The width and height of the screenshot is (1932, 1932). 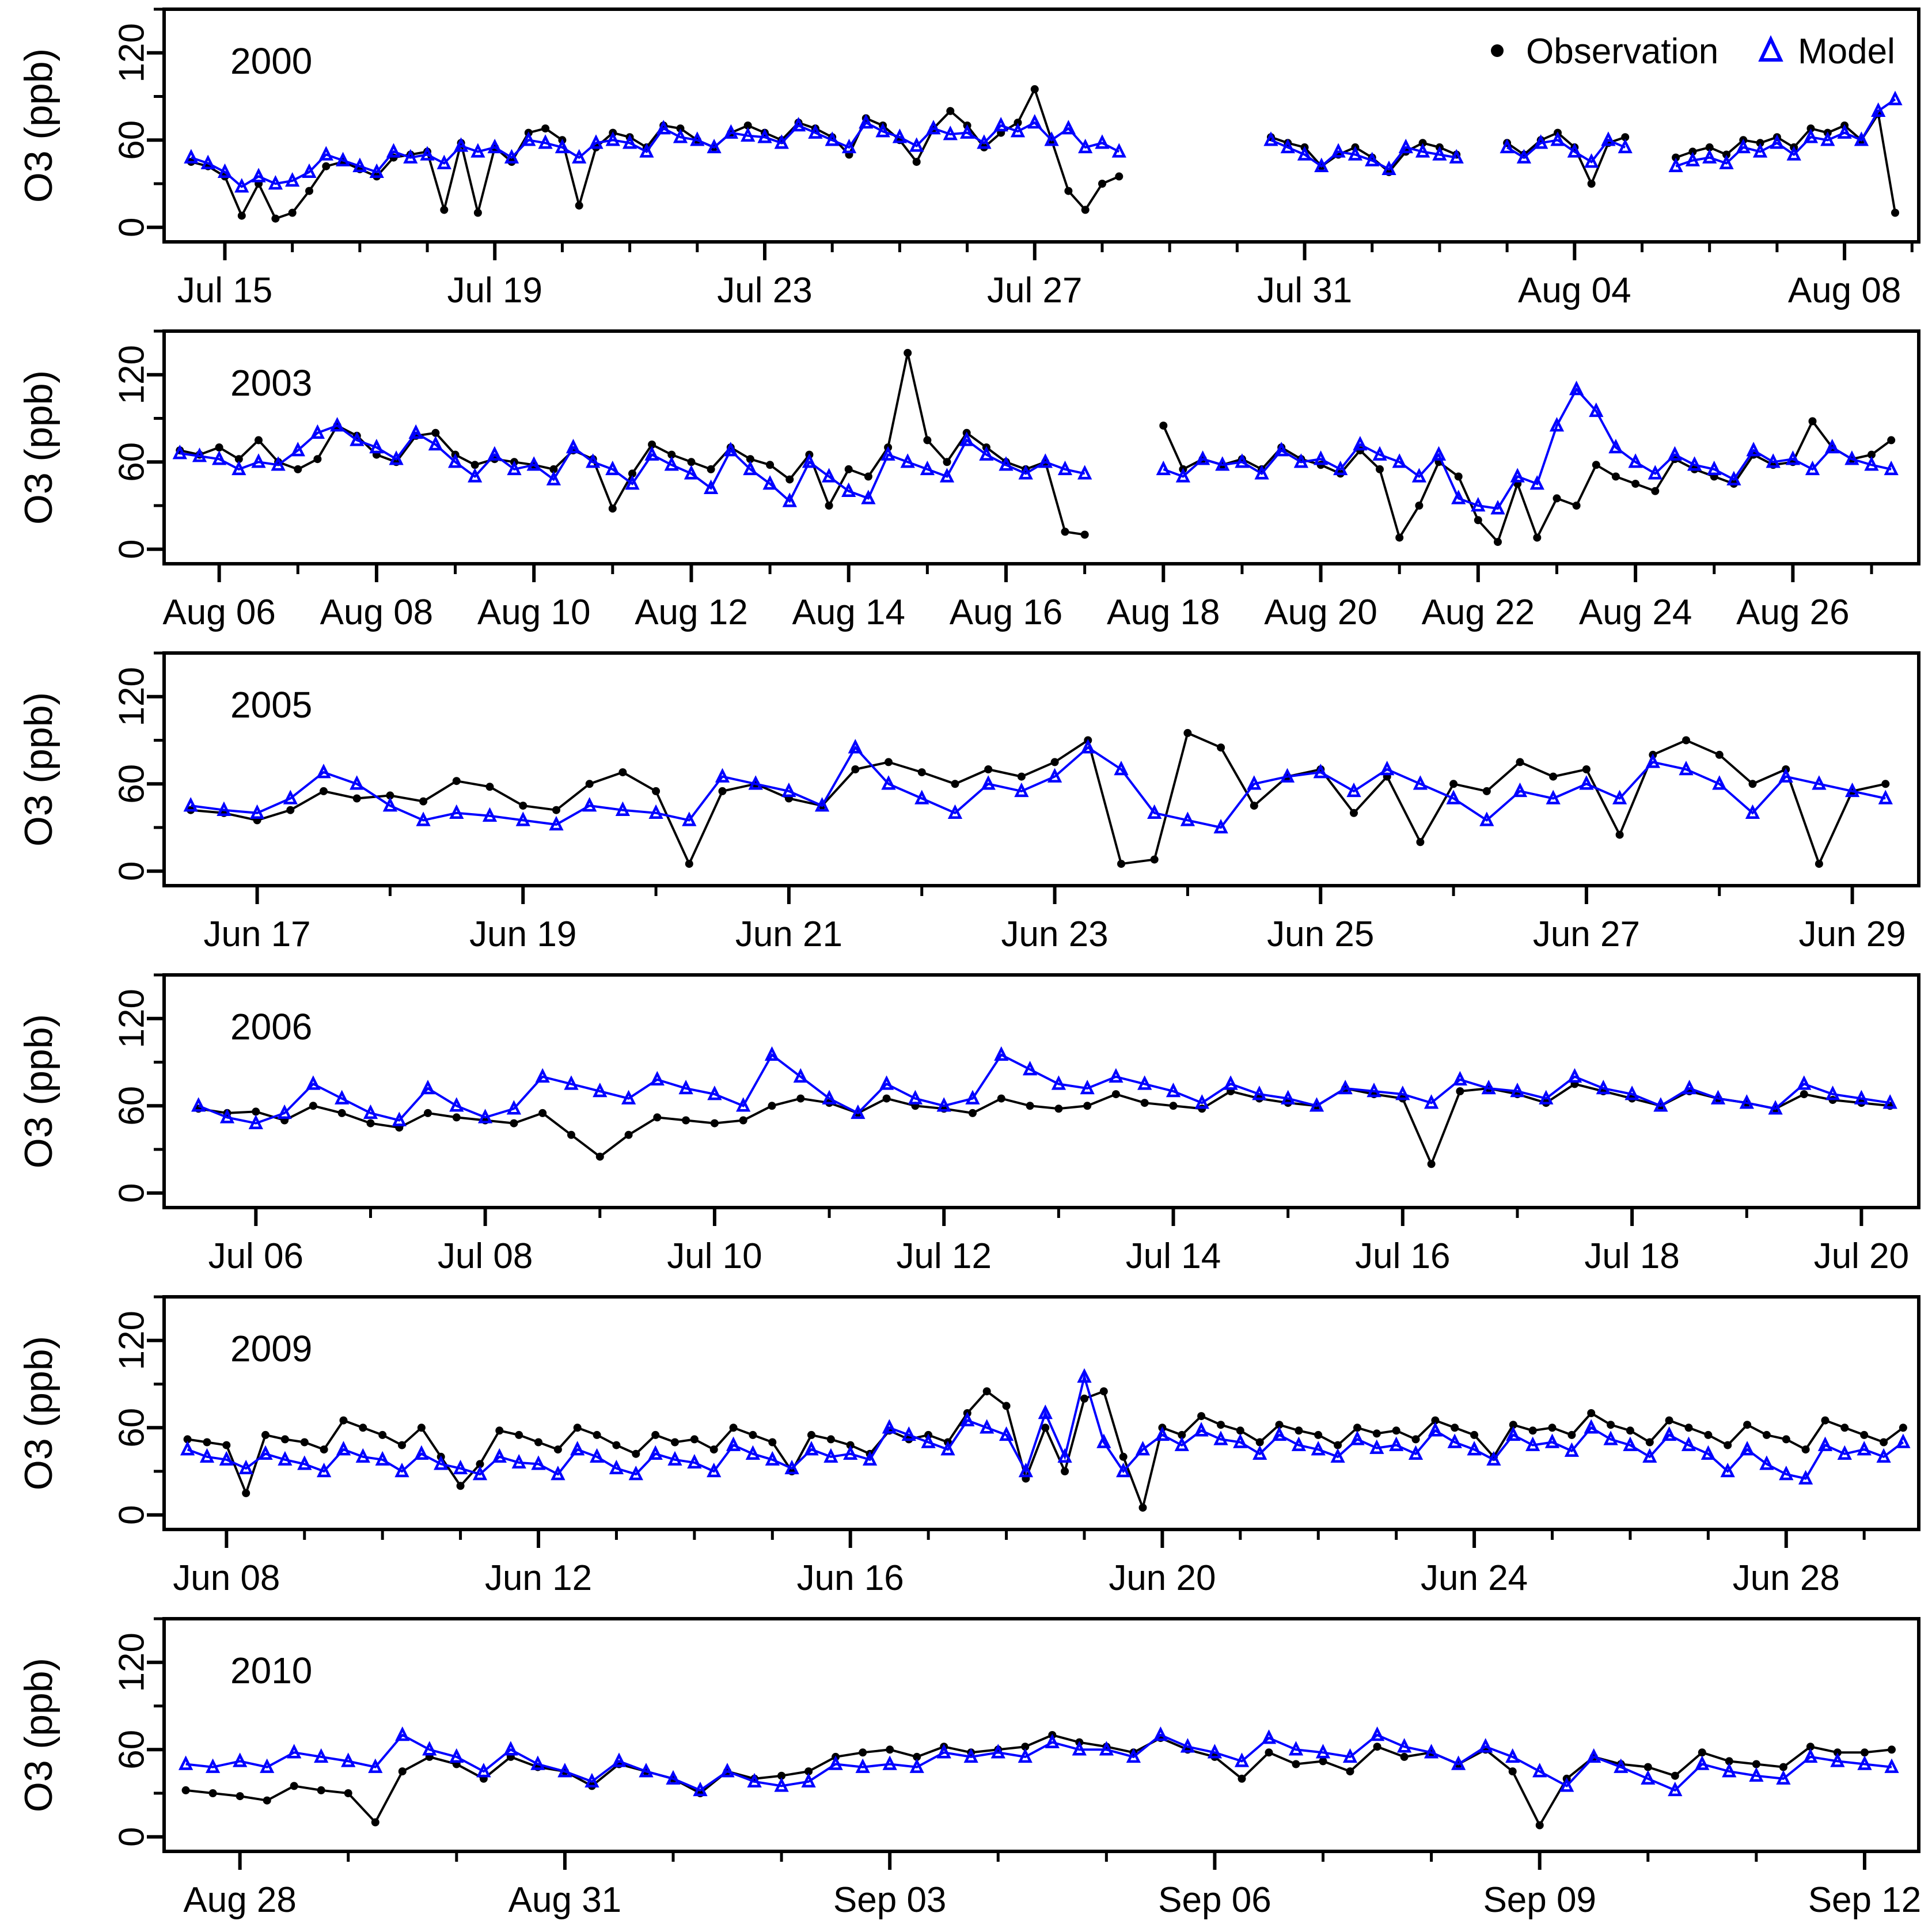 What do you see at coordinates (1035, 447) in the screenshot?
I see `model-series` at bounding box center [1035, 447].